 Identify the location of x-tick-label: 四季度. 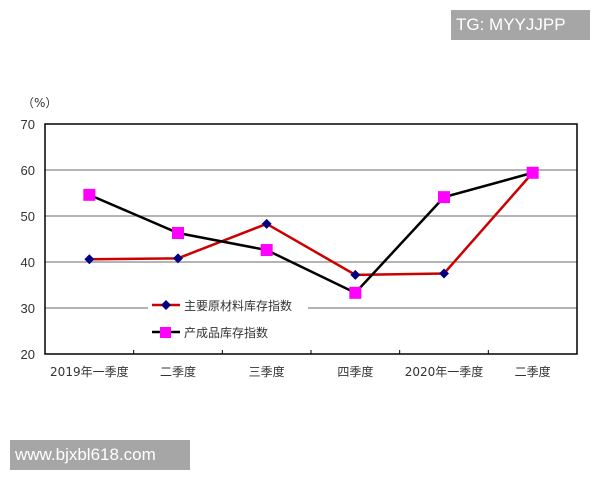
(355, 371).